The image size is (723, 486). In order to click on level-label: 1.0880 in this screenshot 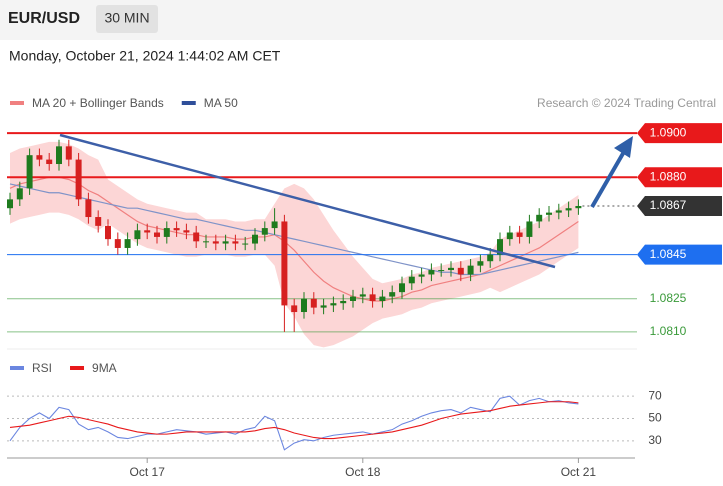, I will do `click(668, 176)`.